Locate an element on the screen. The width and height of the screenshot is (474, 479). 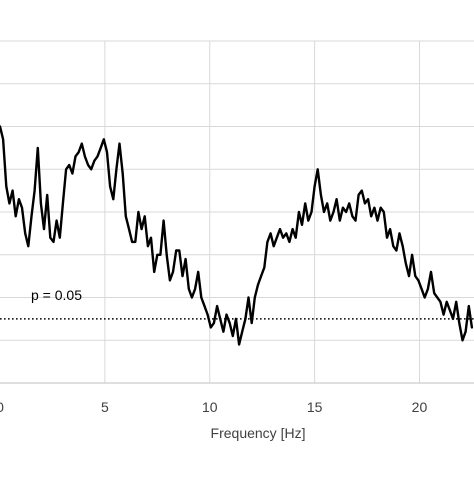
x-tick-labels: 0 5 10 15 20 is located at coordinates (213, 407).